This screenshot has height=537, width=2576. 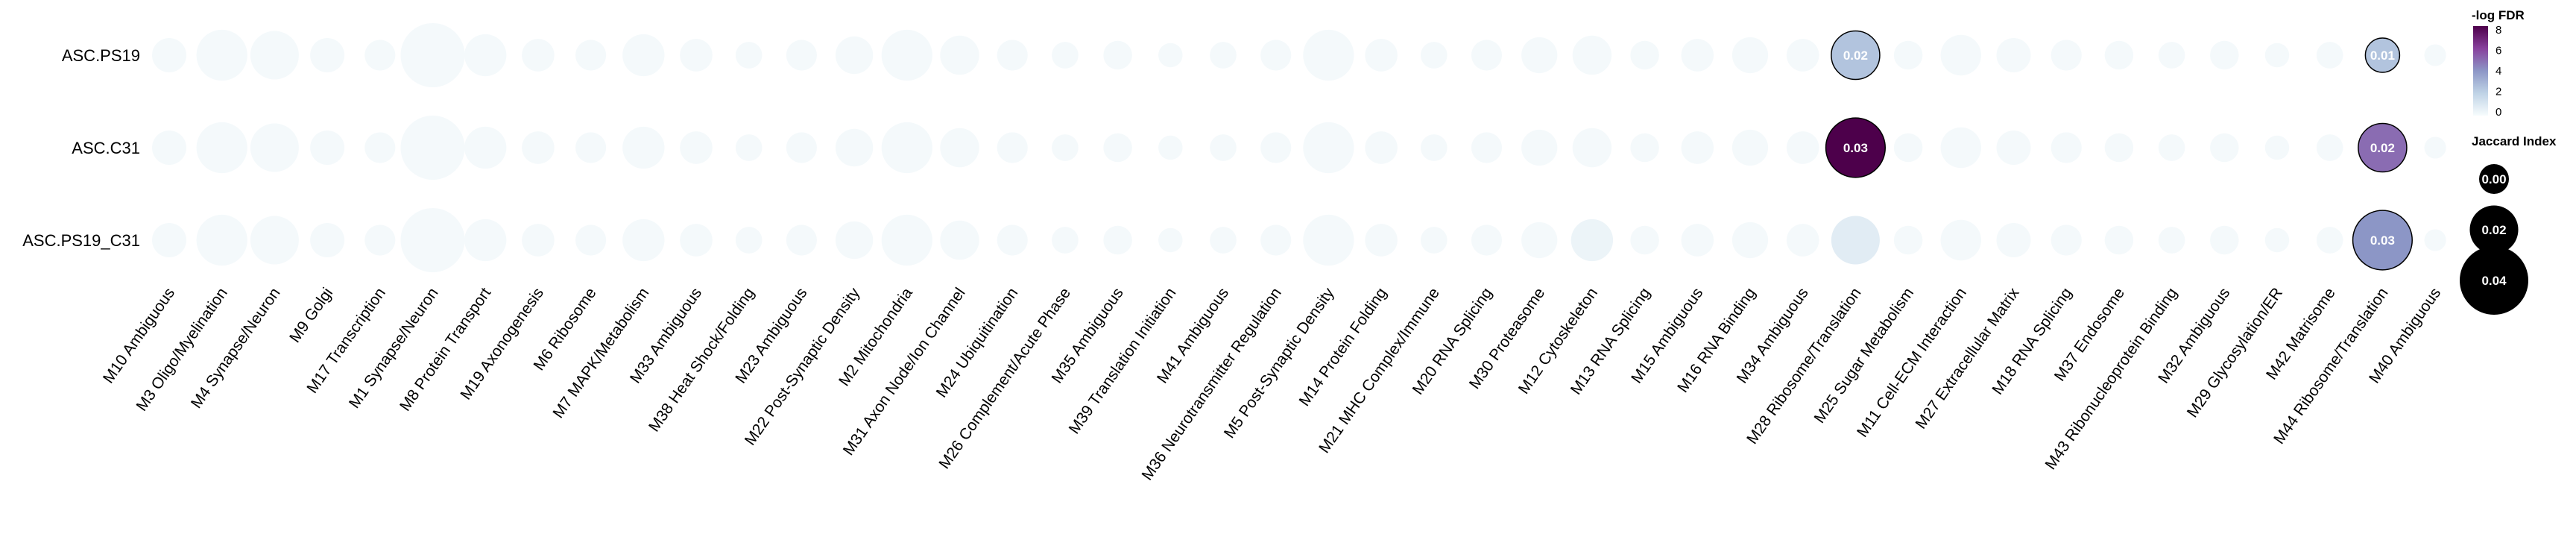 I want to click on column-label: M5 Post-Synaptic Density, so click(x=1279, y=363).